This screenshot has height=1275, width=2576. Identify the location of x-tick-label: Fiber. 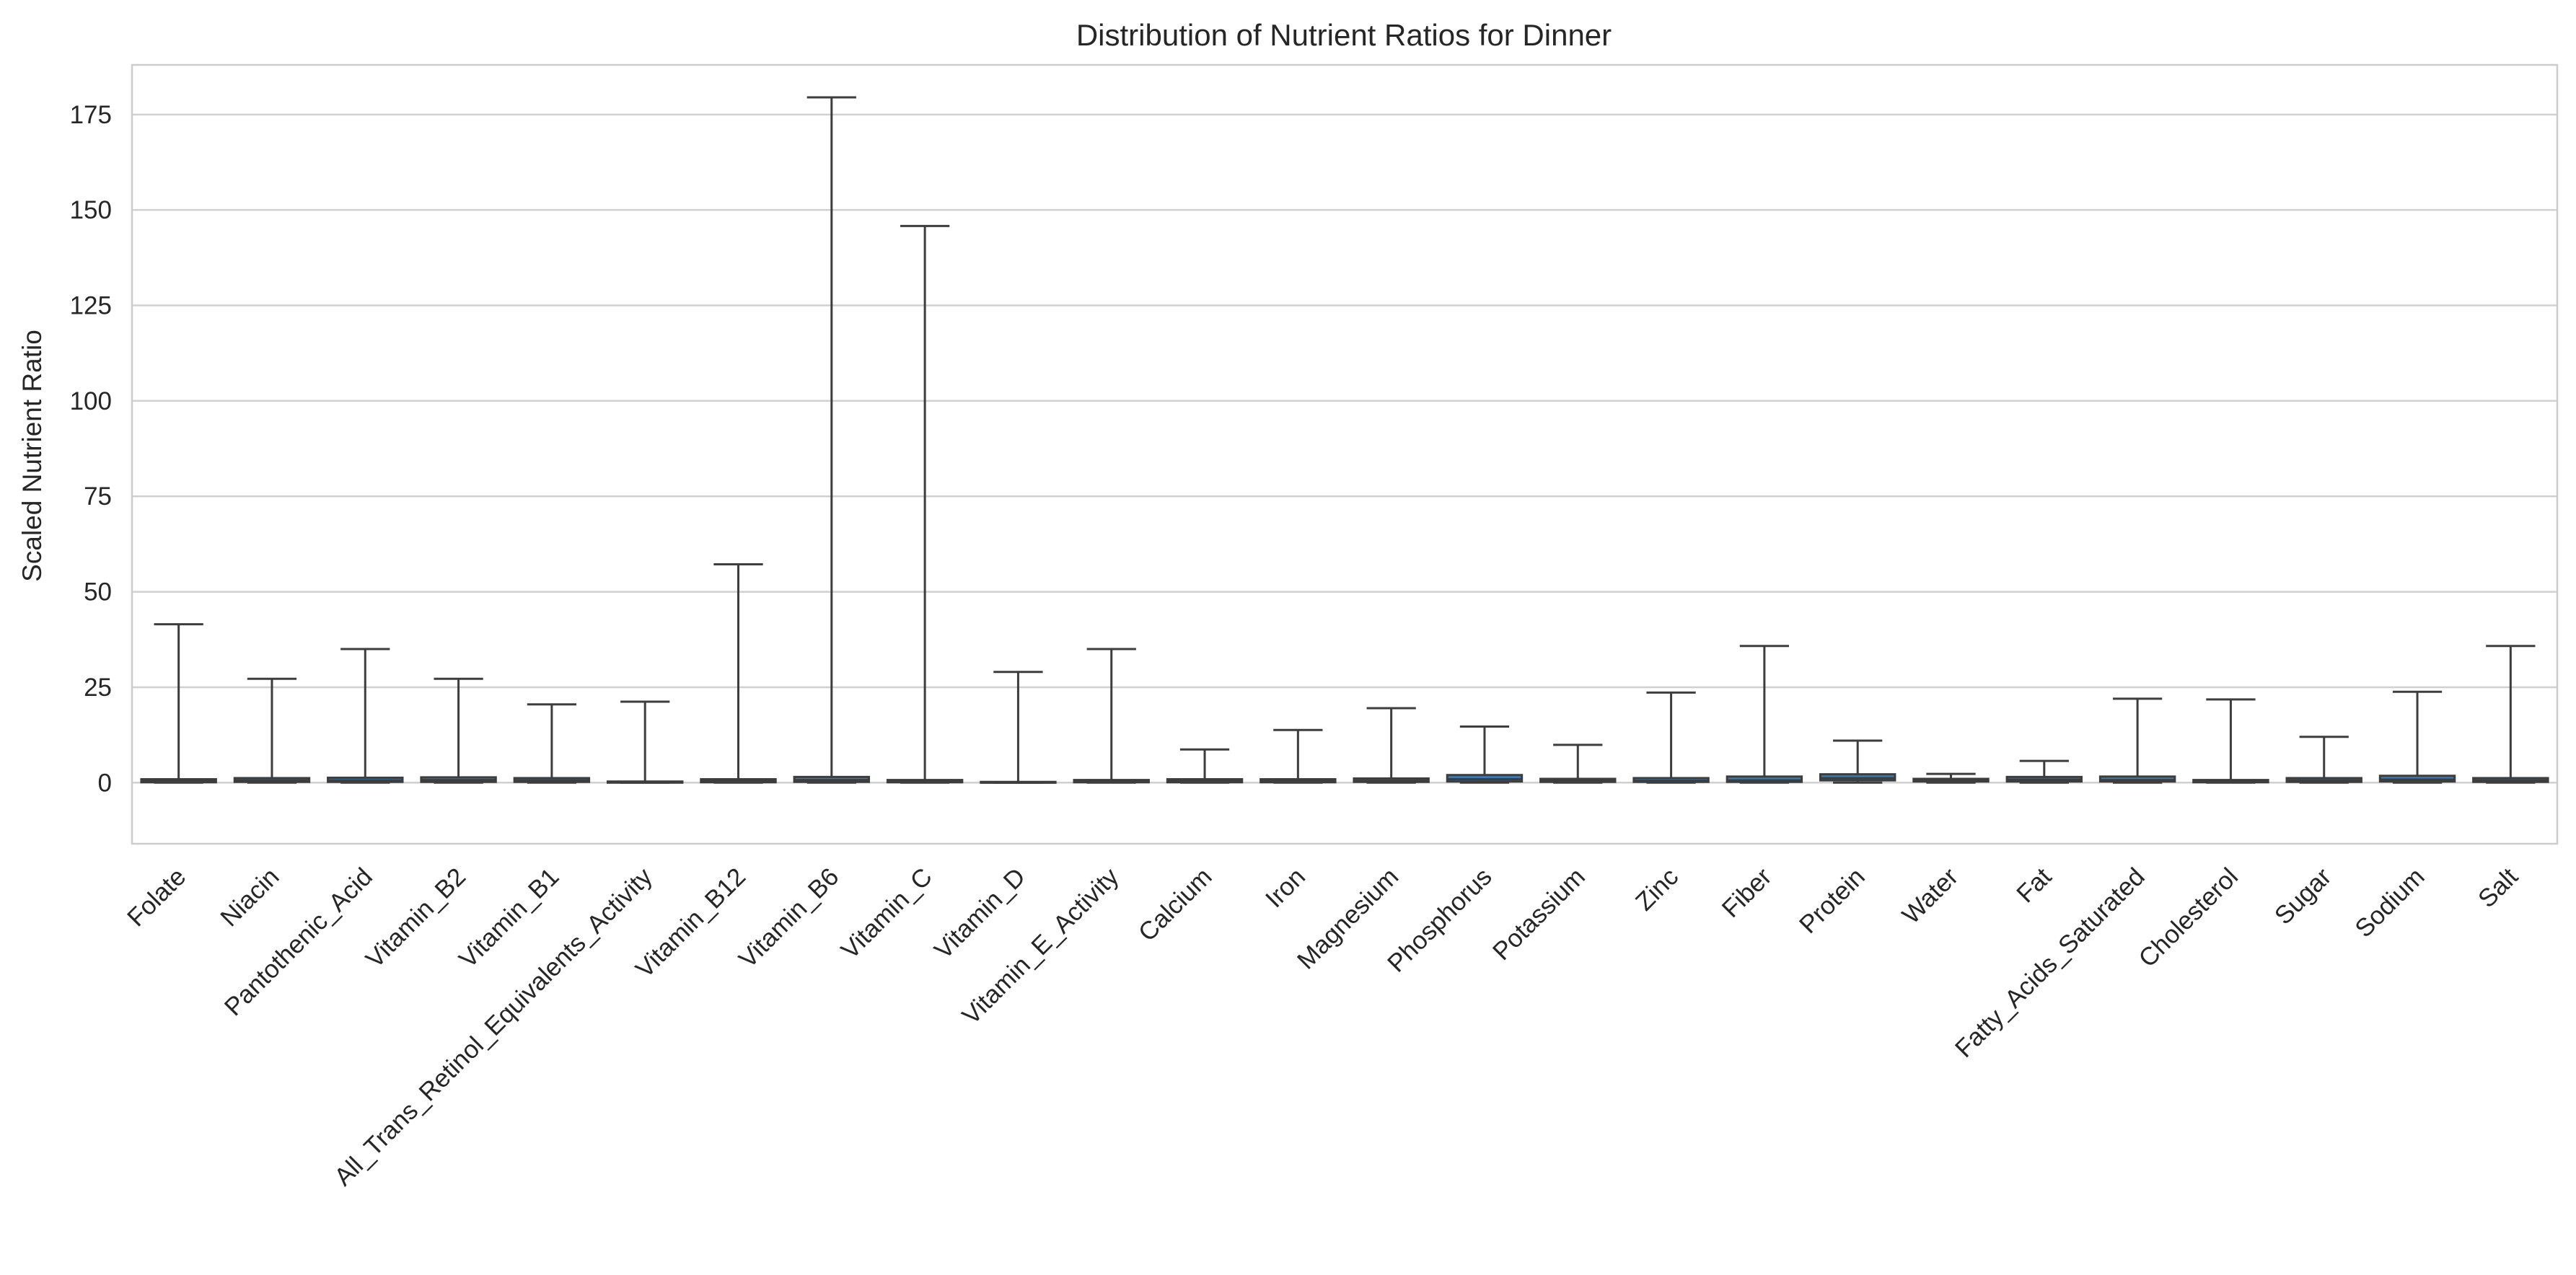
(1747, 893).